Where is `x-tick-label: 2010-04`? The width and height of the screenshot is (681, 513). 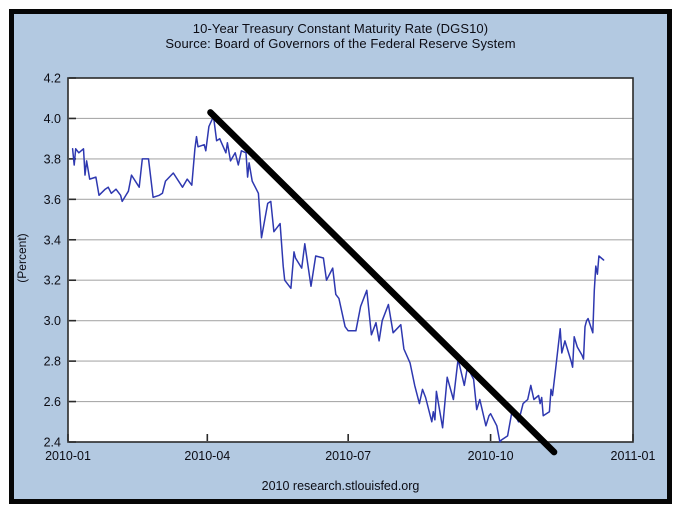 x-tick-label: 2010-04 is located at coordinates (207, 456).